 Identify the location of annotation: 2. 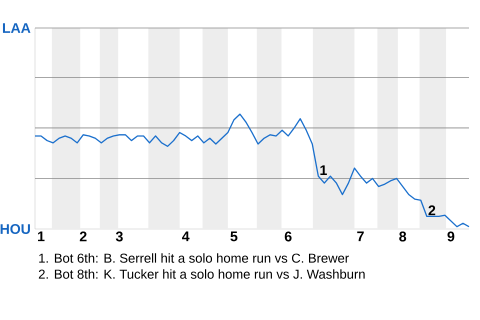
(432, 210).